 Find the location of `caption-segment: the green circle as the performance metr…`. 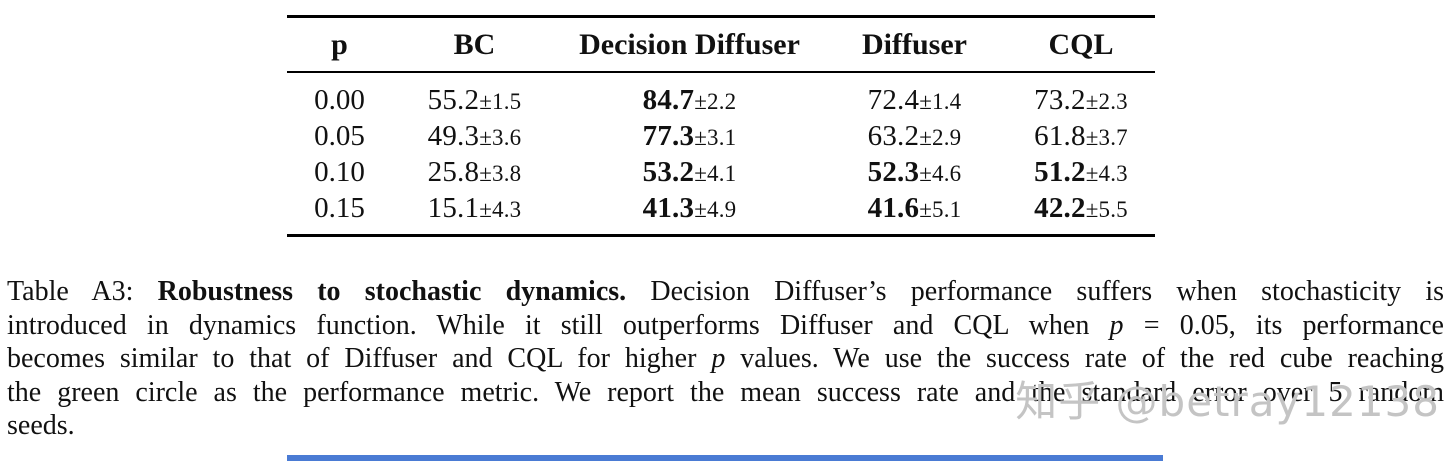

caption-segment: the green circle as the performance metr… is located at coordinates (725, 392).